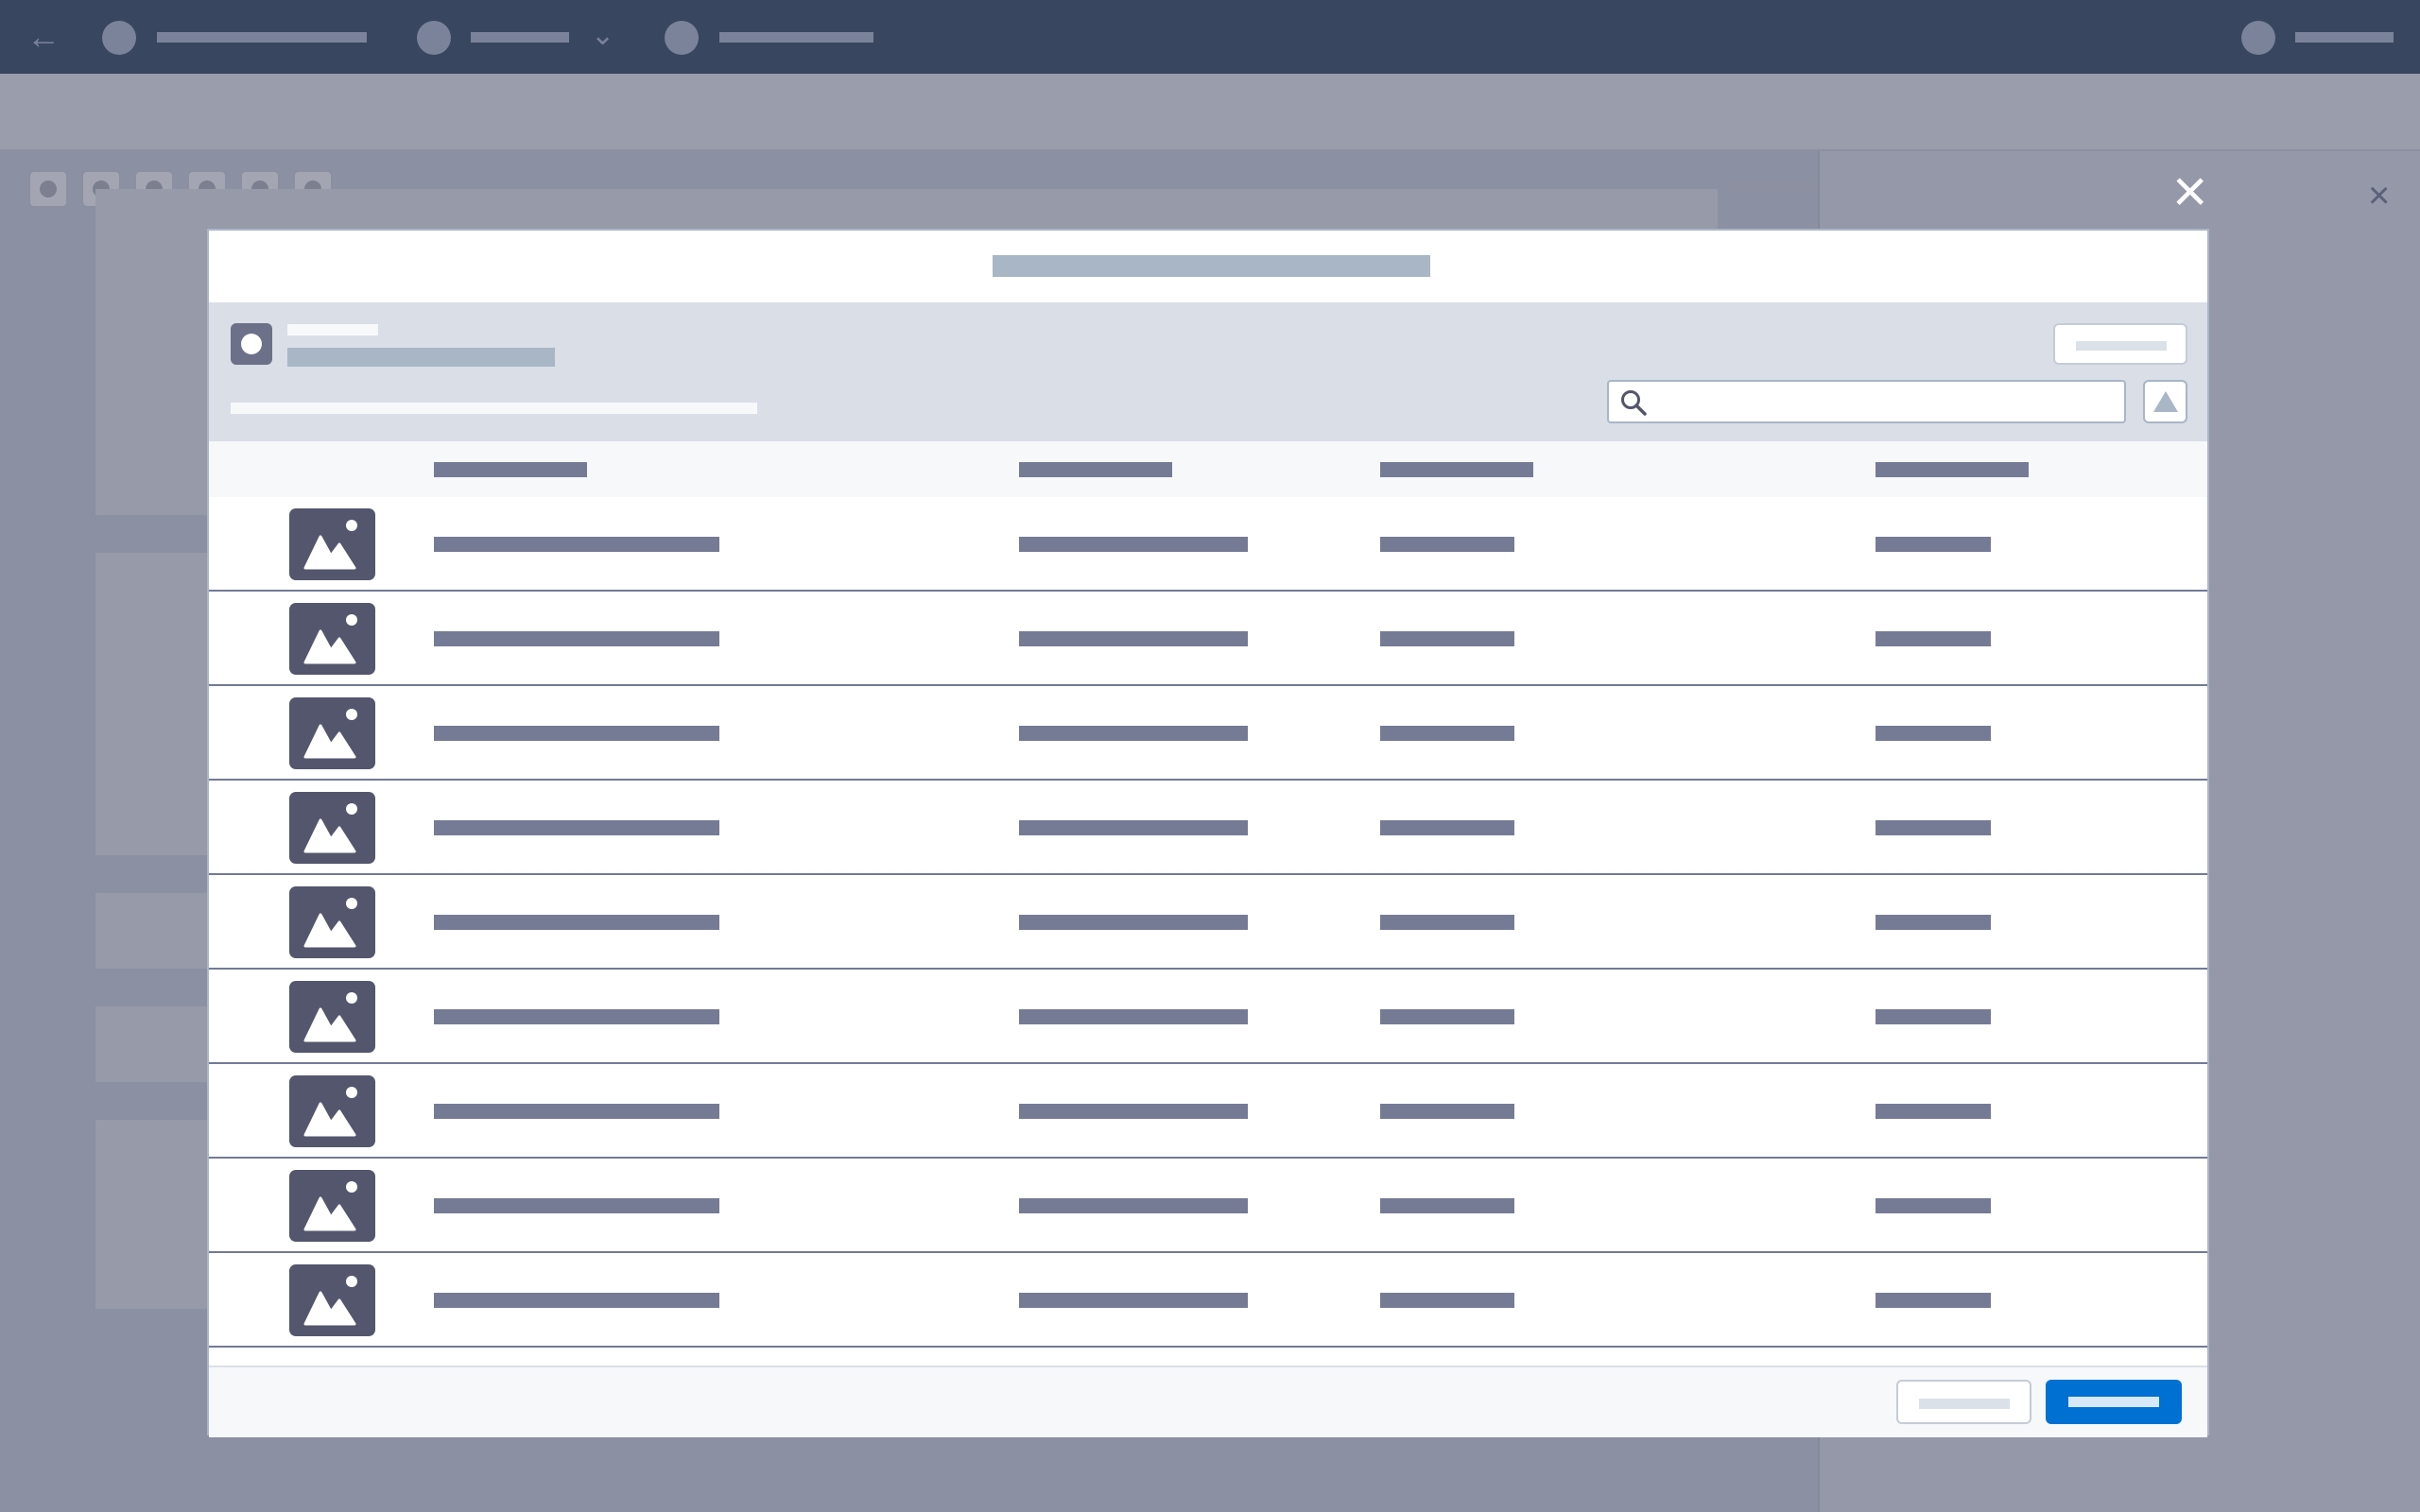  I want to click on close-modal-button: ×, so click(2190, 191).